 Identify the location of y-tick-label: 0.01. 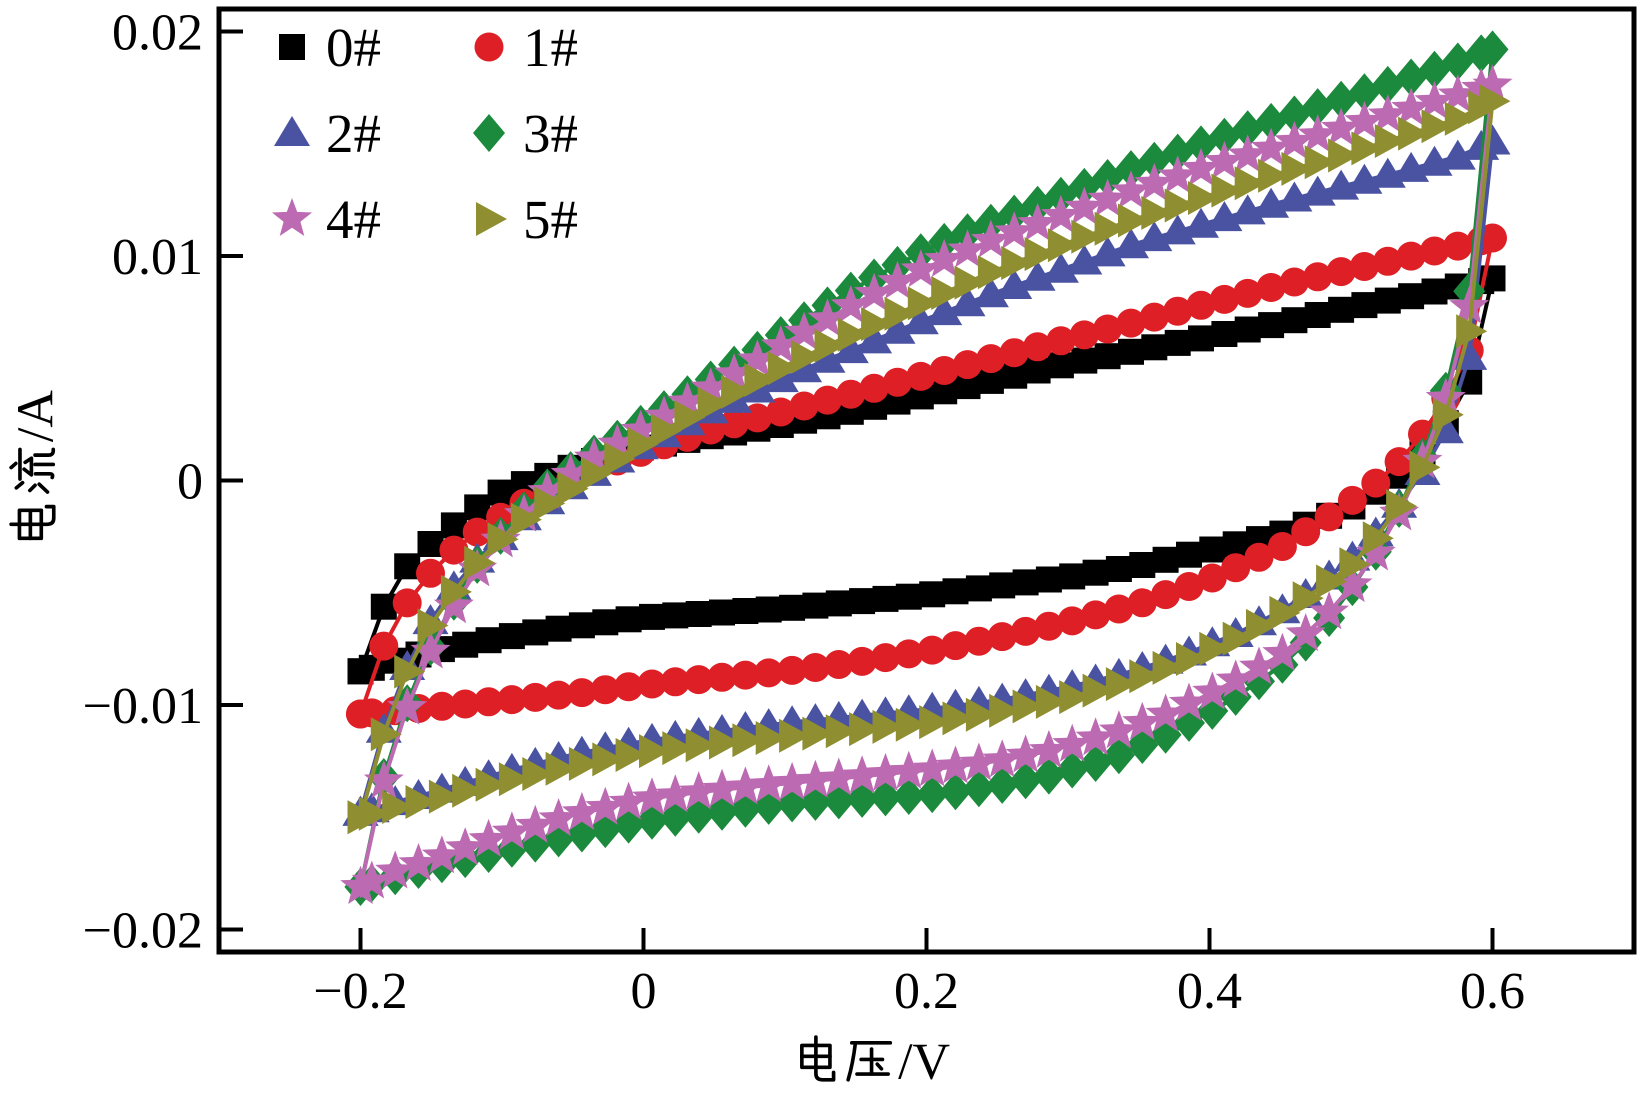
(157, 257).